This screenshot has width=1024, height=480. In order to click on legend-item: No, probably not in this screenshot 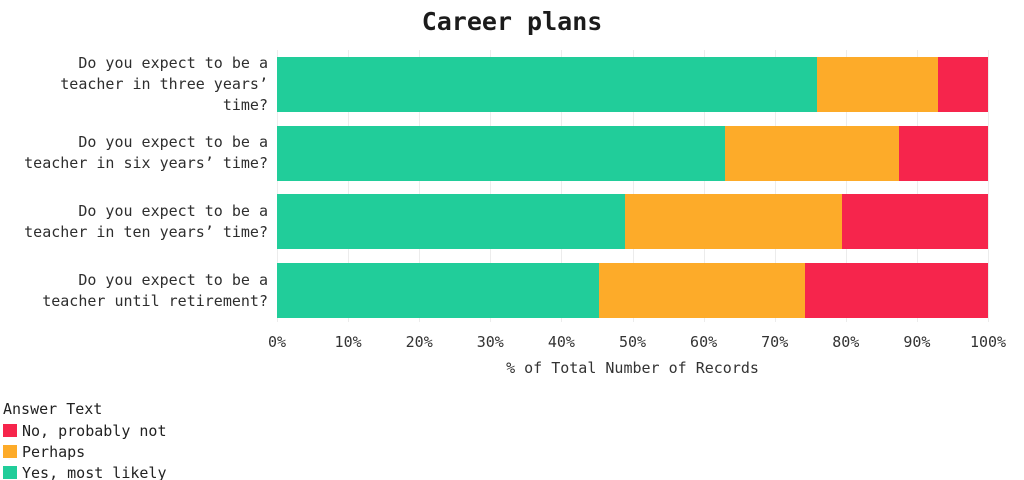, I will do `click(85, 430)`.